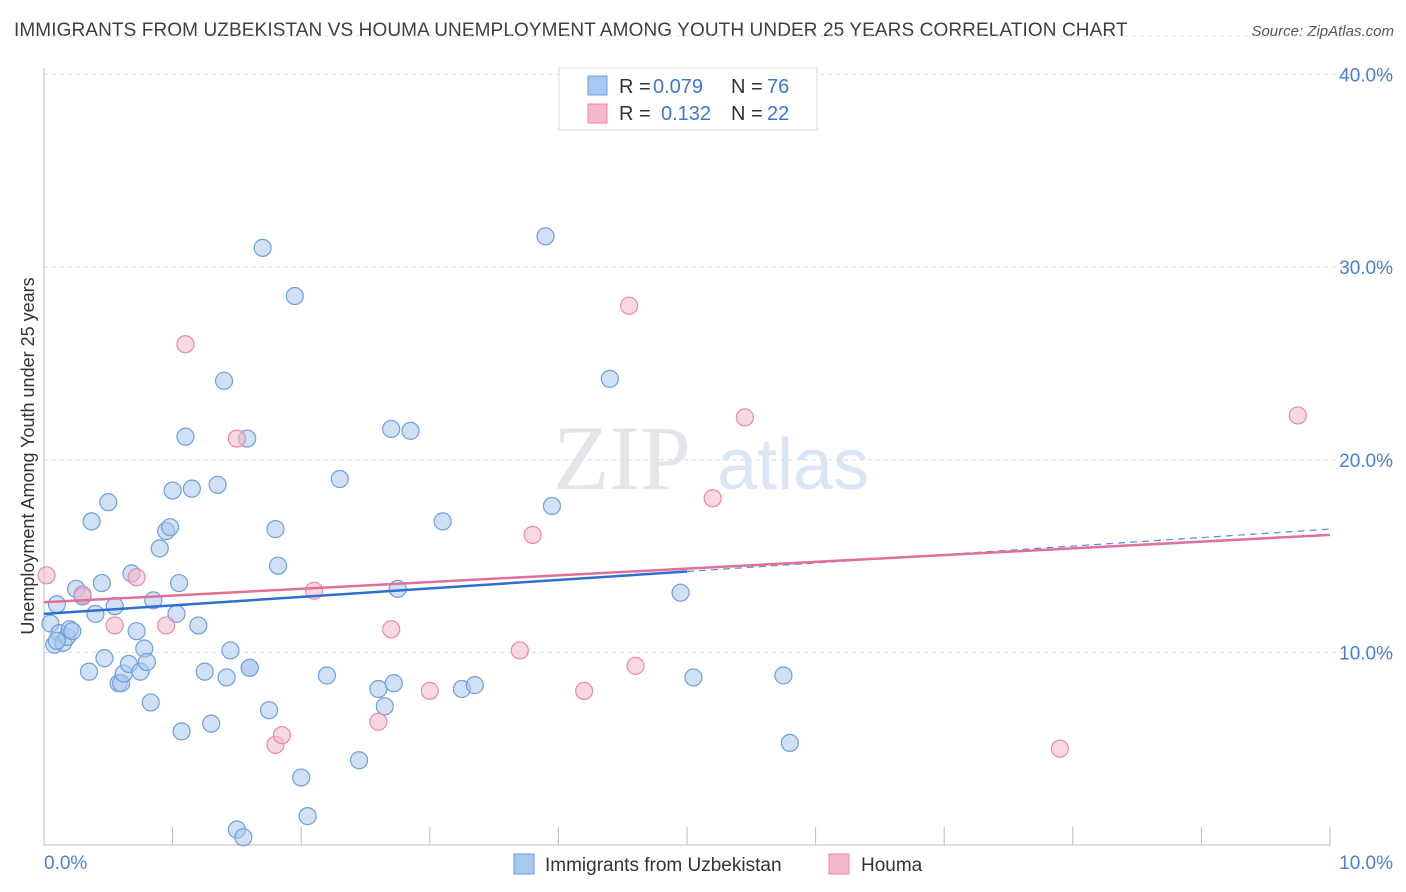 Image resolution: width=1406 pixels, height=892 pixels. What do you see at coordinates (1366, 268) in the screenshot?
I see `y-tick-label: 30.0%` at bounding box center [1366, 268].